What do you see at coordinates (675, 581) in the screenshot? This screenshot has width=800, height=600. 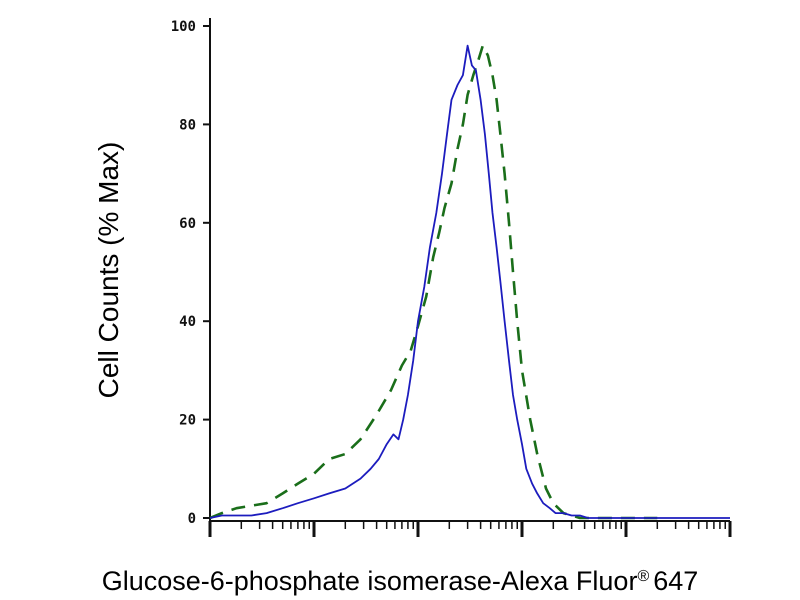 I see `x-axis-label-suffix: 647` at bounding box center [675, 581].